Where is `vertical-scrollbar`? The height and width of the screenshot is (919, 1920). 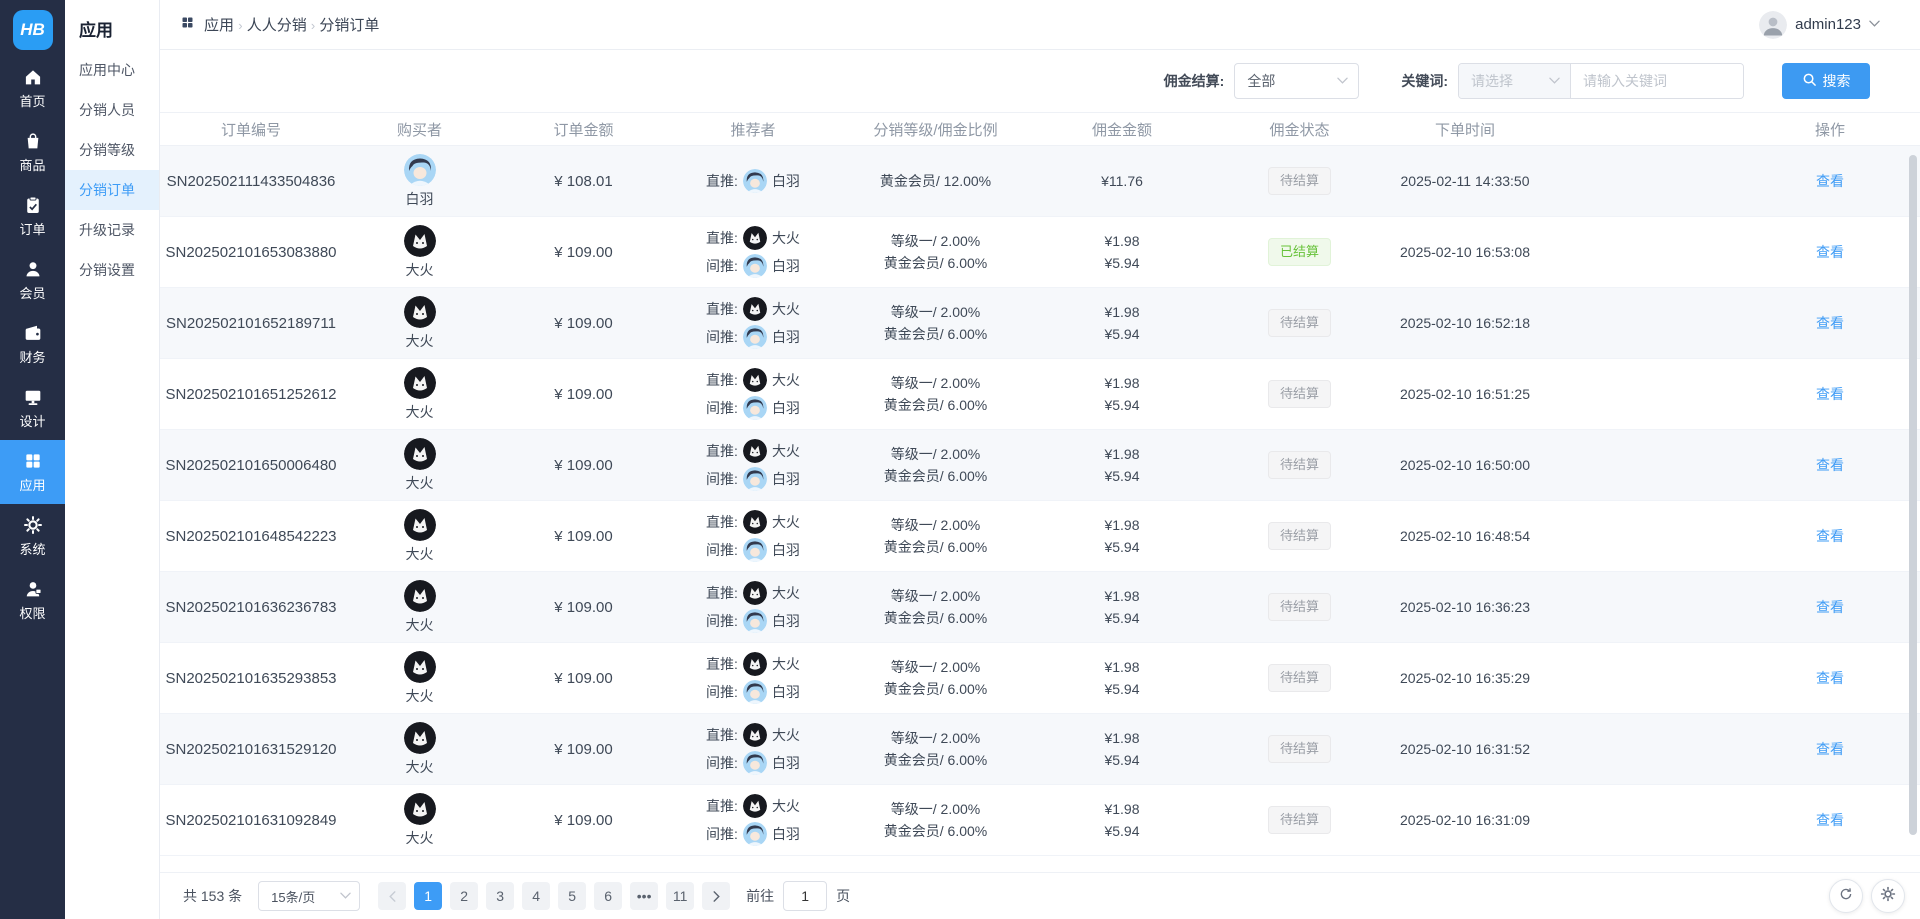
vertical-scrollbar is located at coordinates (1913, 495).